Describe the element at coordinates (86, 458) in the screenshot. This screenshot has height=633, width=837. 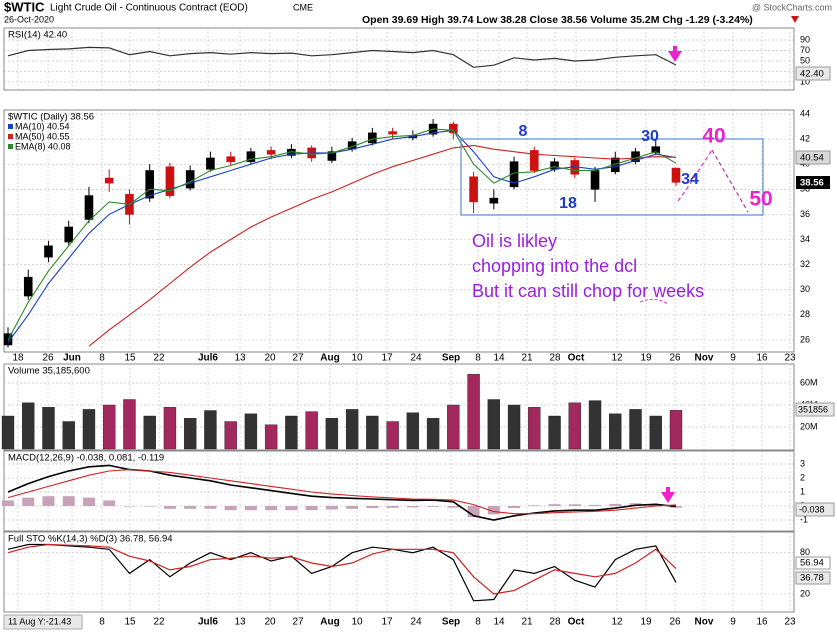
I see `panel-label: MACD(12,26,9) -0.038, 0.081, -0.119` at that location.